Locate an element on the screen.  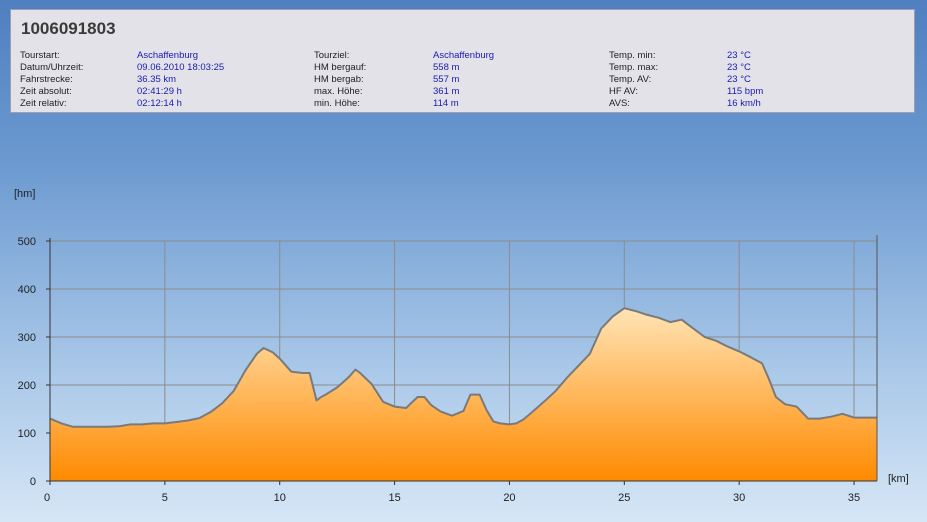
info-label: HF AV: is located at coordinates (624, 91).